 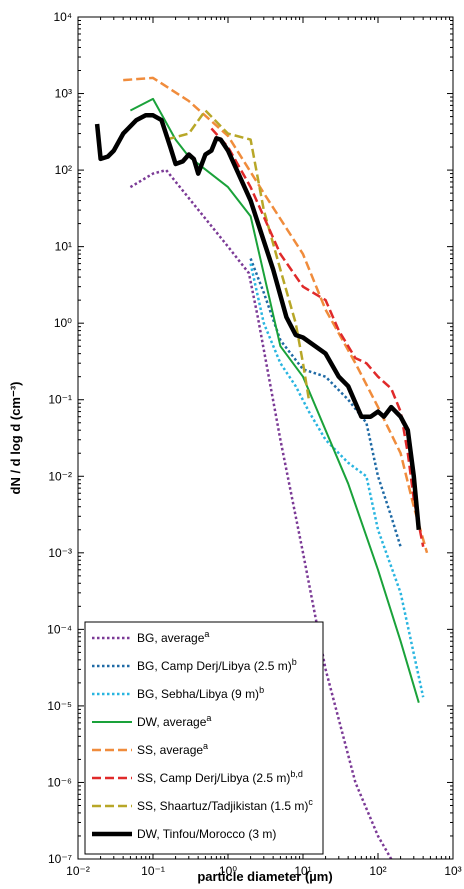 What do you see at coordinates (15, 437) in the screenshot?
I see `y-axis-title: dN / d log d (cm⁻³)` at bounding box center [15, 437].